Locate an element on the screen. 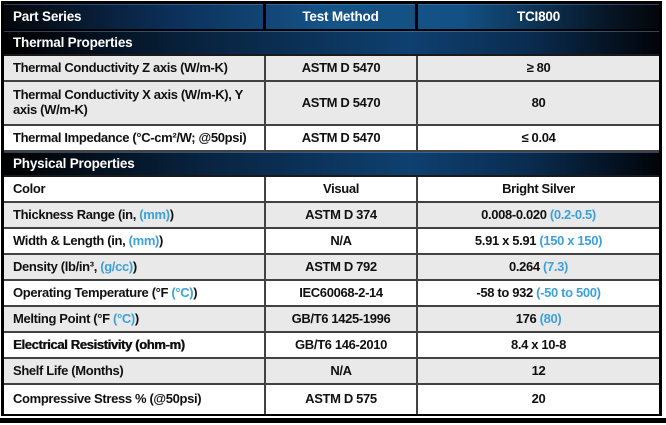  value-text: 0.264 is located at coordinates (526, 266).